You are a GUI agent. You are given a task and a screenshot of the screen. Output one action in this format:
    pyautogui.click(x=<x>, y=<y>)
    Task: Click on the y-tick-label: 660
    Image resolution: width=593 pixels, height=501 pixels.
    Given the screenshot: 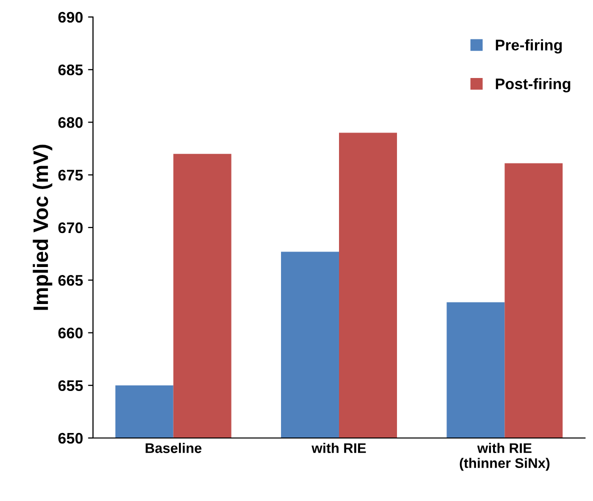 What is the action you would take?
    pyautogui.click(x=70, y=333)
    